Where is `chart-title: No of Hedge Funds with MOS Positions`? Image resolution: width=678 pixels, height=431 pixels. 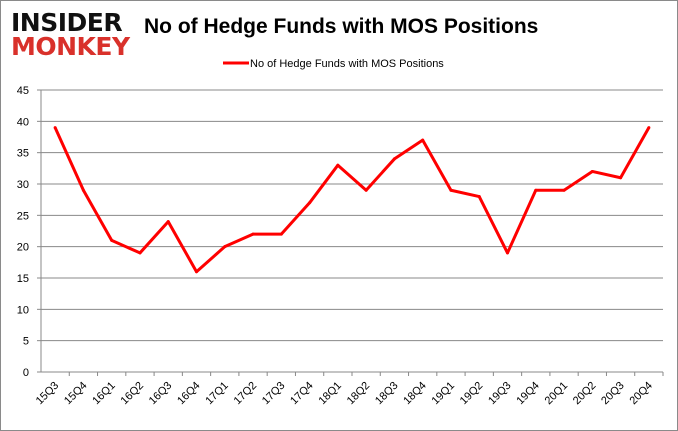 chart-title: No of Hedge Funds with MOS Positions is located at coordinates (341, 26).